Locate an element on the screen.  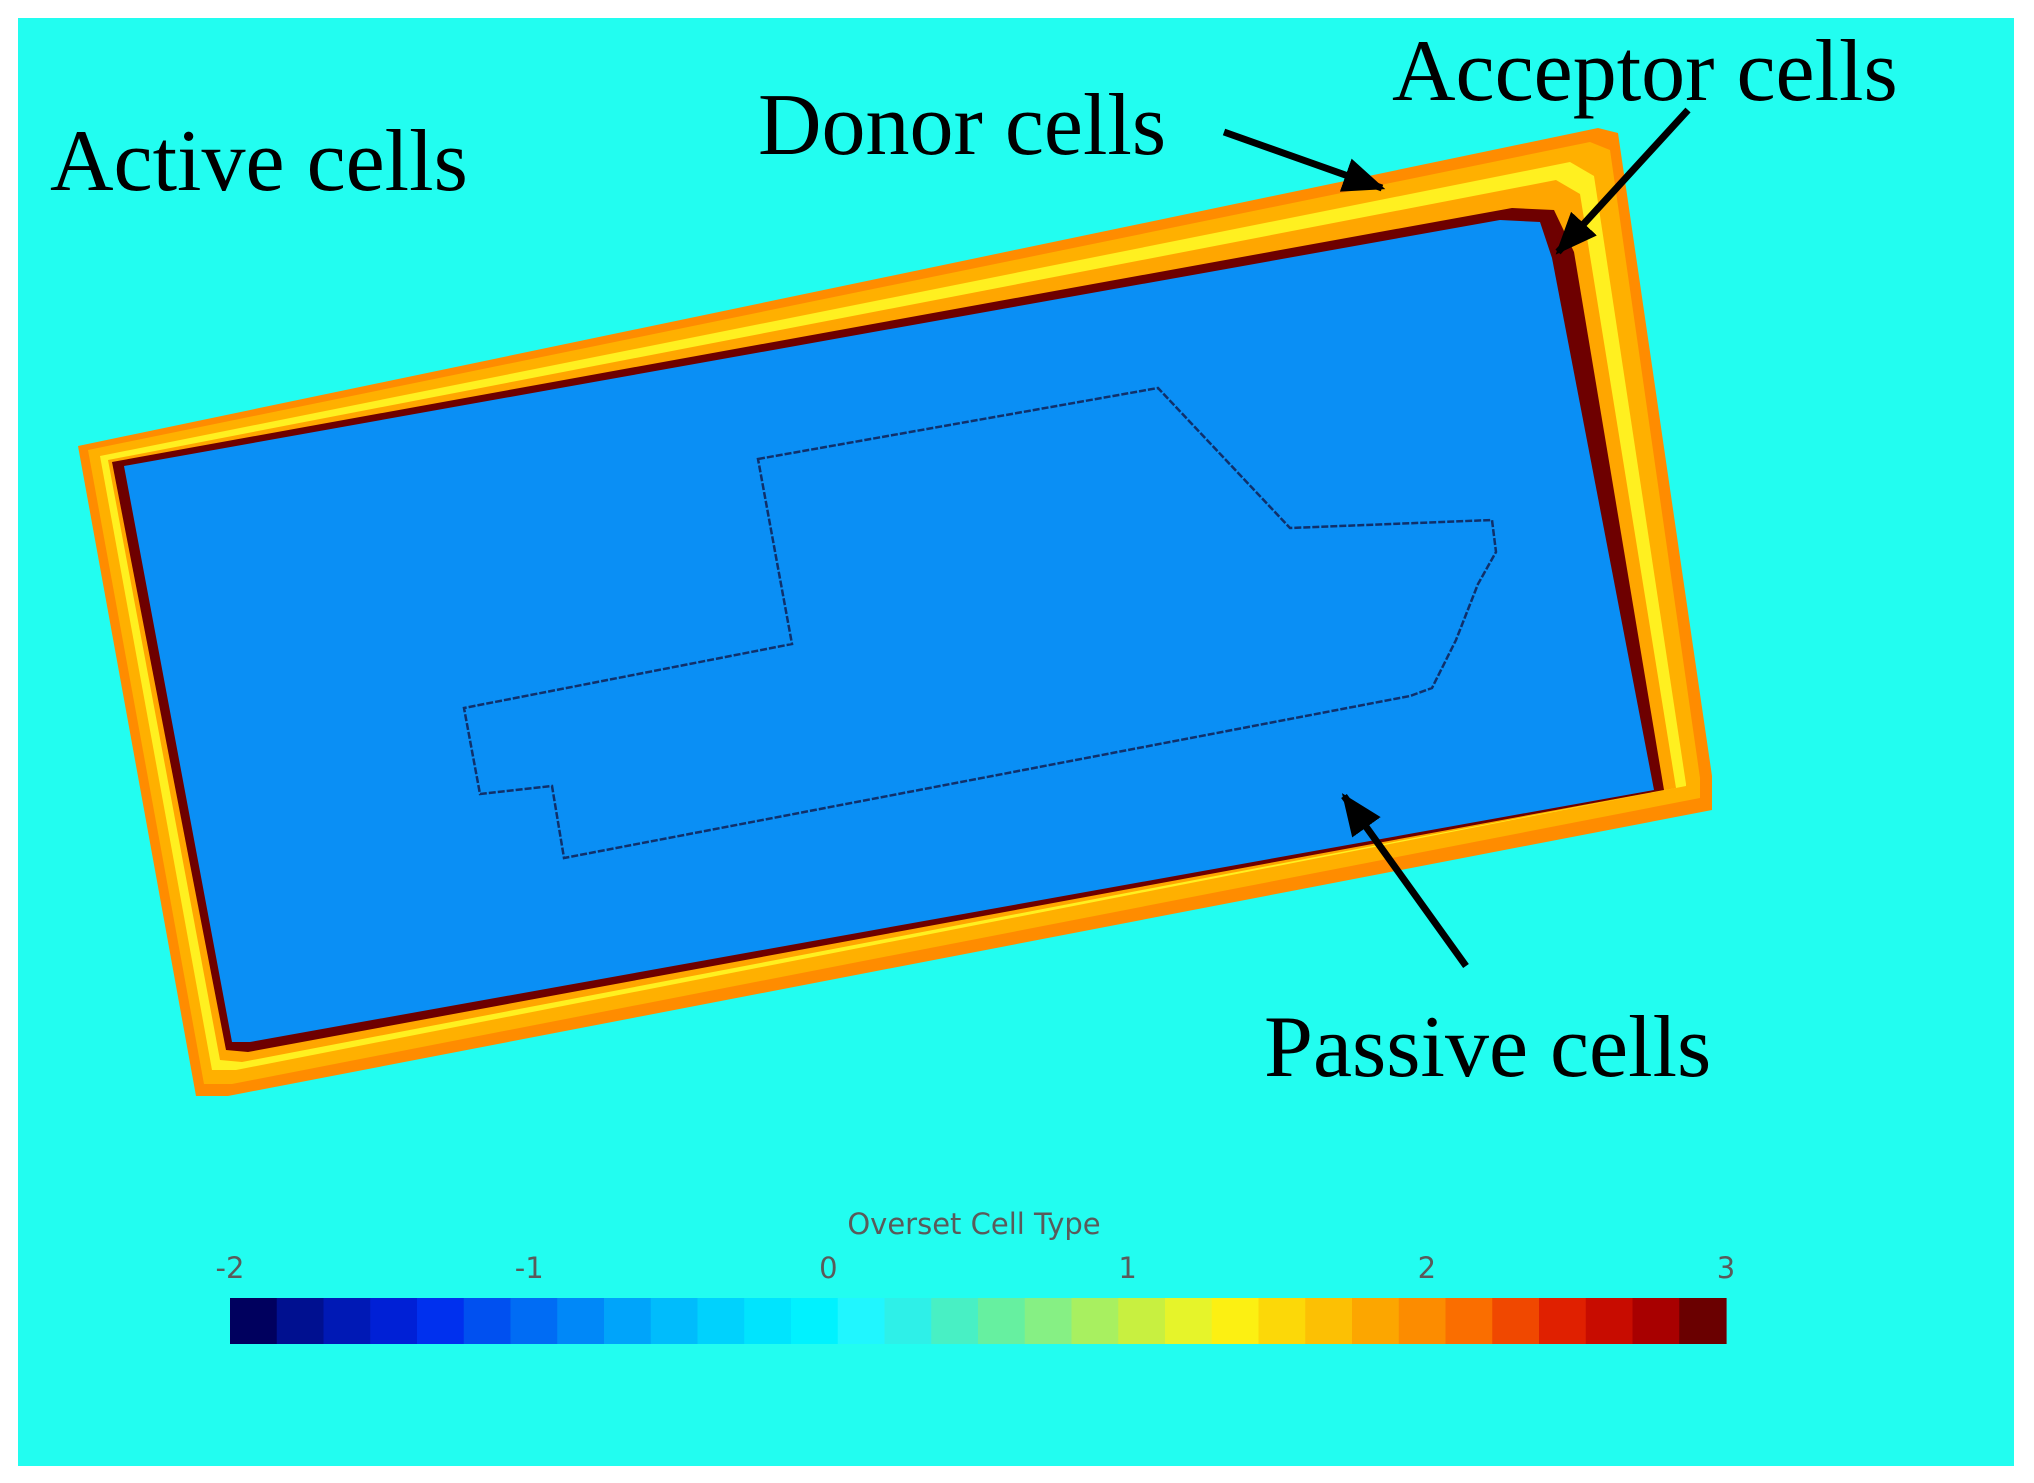
colorbar-tick-label: 0 is located at coordinates (828, 1268).